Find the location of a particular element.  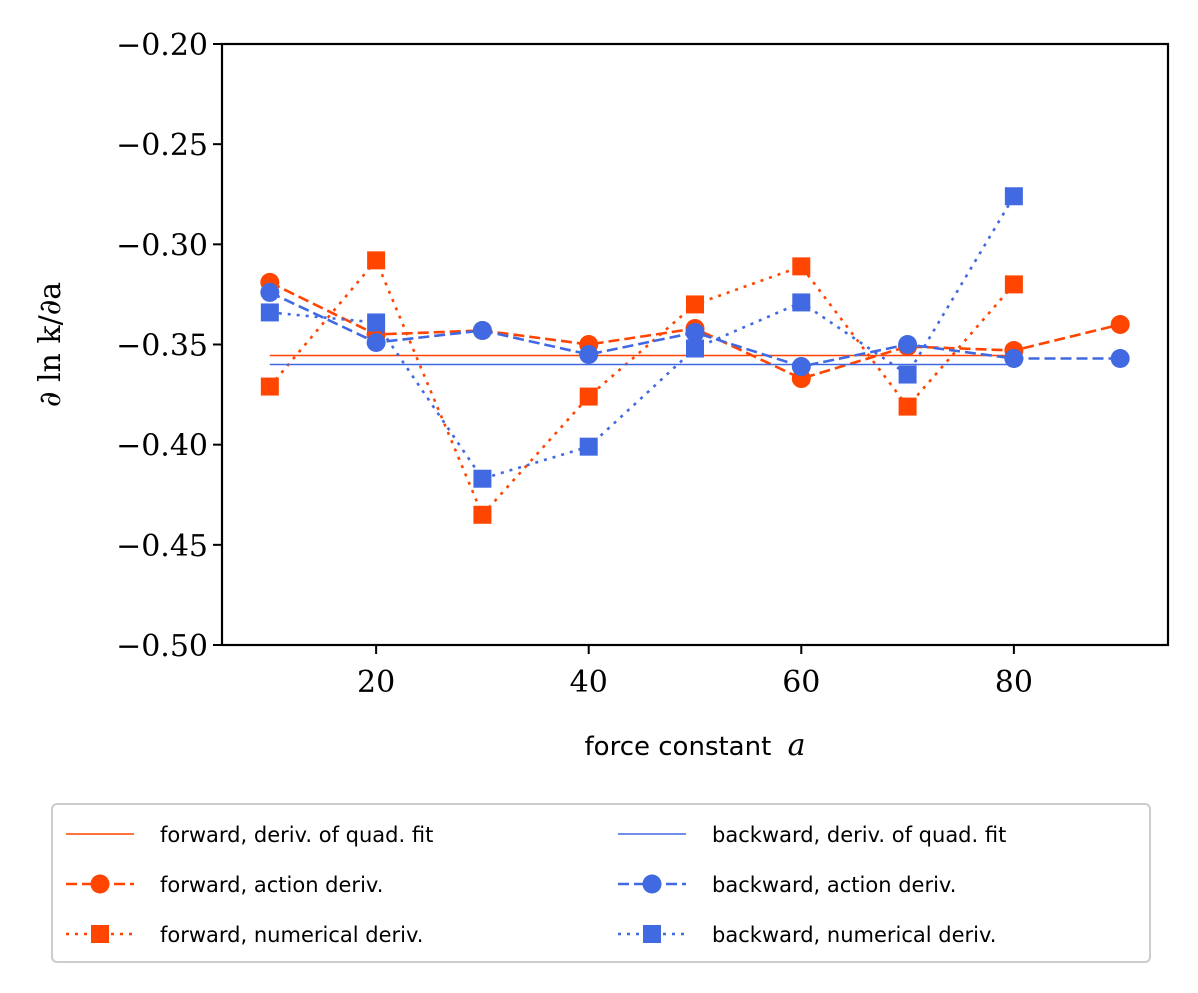

x-tick-label: 60 is located at coordinates (801, 682).